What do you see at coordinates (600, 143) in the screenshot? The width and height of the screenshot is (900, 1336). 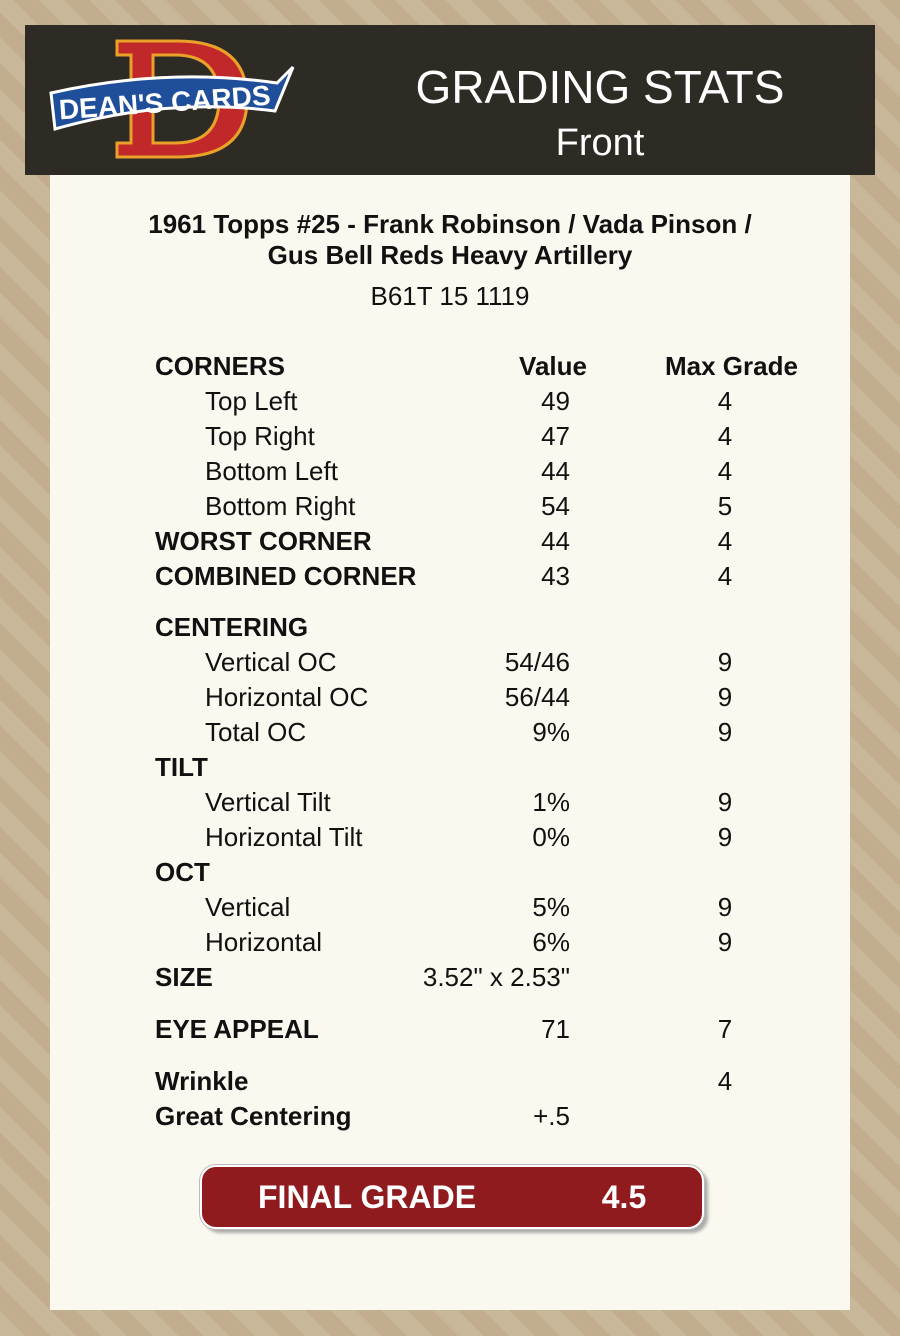 I see `subtitle: Front` at bounding box center [600, 143].